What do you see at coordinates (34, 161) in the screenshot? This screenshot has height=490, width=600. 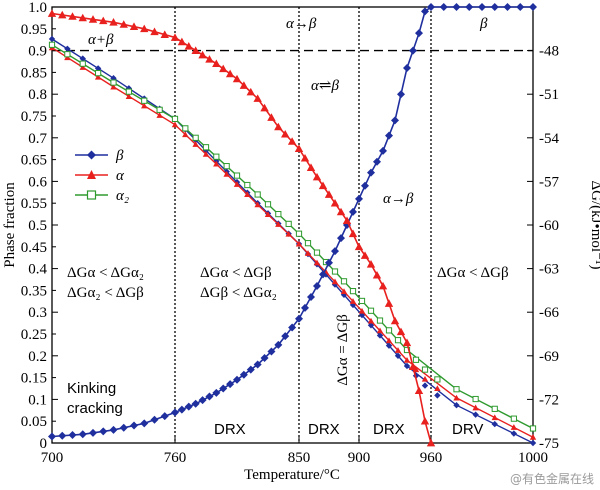 I see `y-left-tick-label: 0.65` at bounding box center [34, 161].